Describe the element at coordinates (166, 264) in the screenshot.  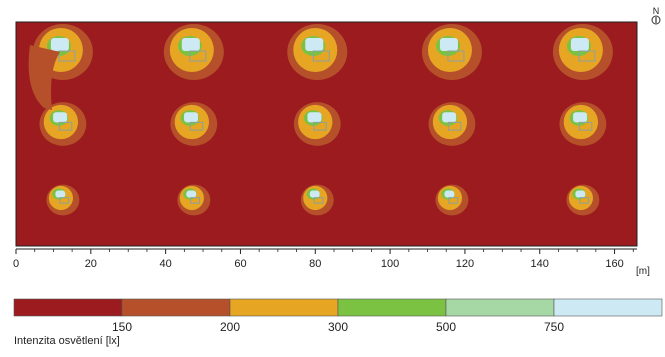
I see `x-tick-label: 40` at that location.